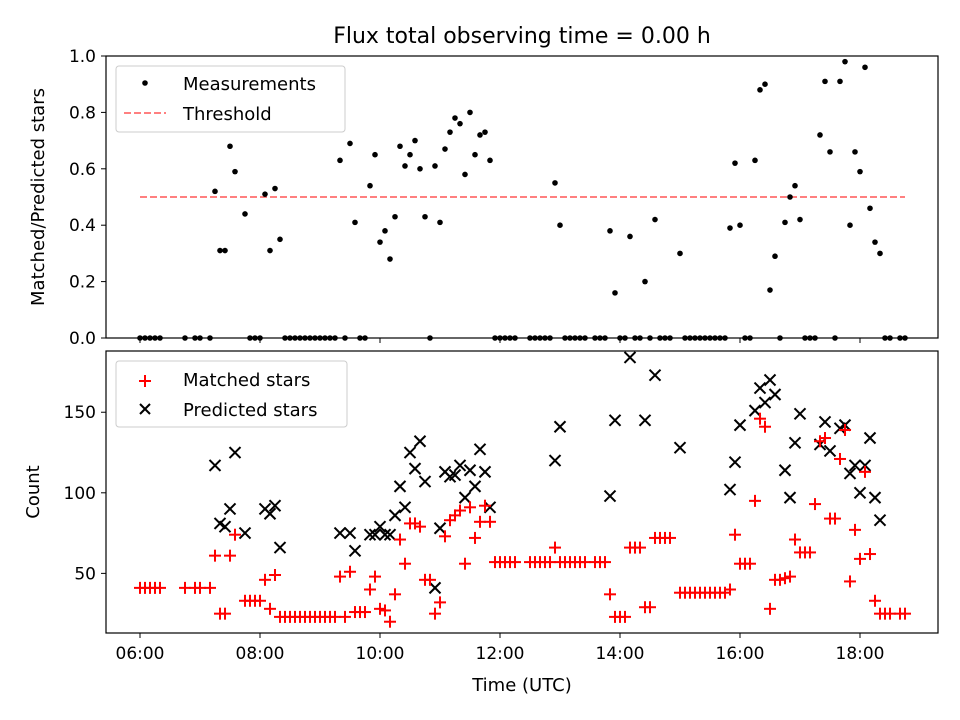 This screenshot has height=720, width=960. I want to click on bottom-y-tick-label: 100, so click(80, 494).